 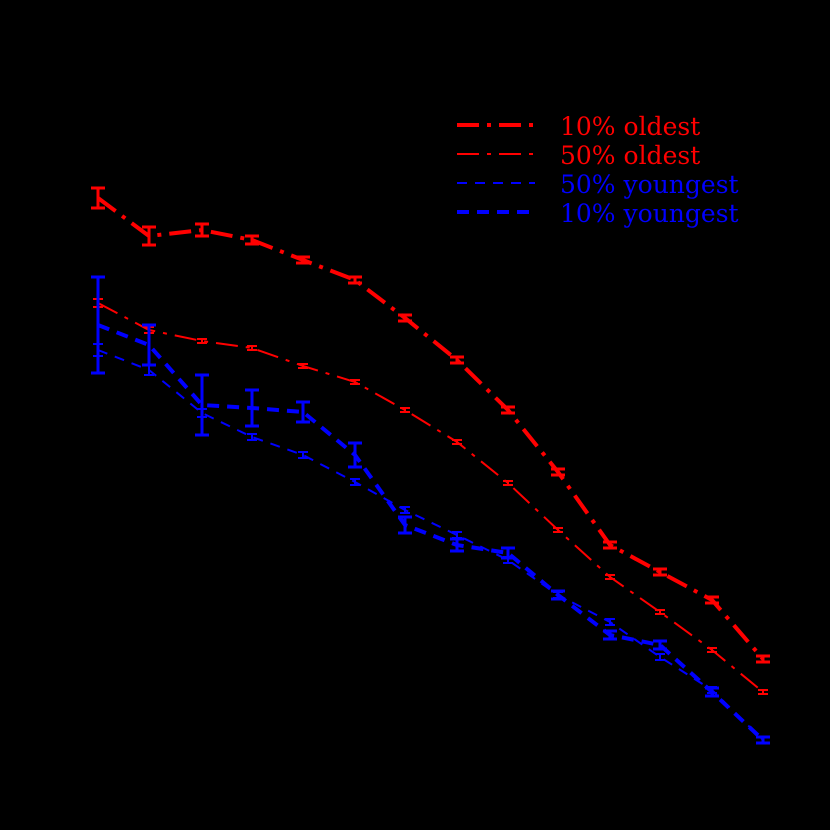 I want to click on legend-label: 50% youngest, so click(x=649, y=184).